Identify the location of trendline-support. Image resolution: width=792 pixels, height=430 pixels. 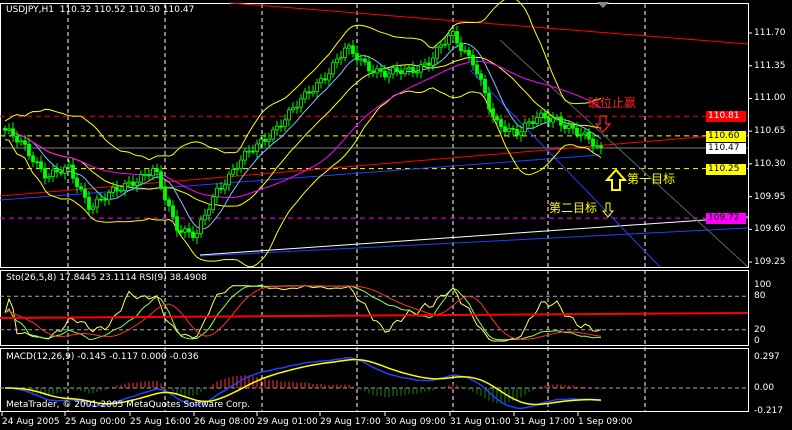
(474, 236).